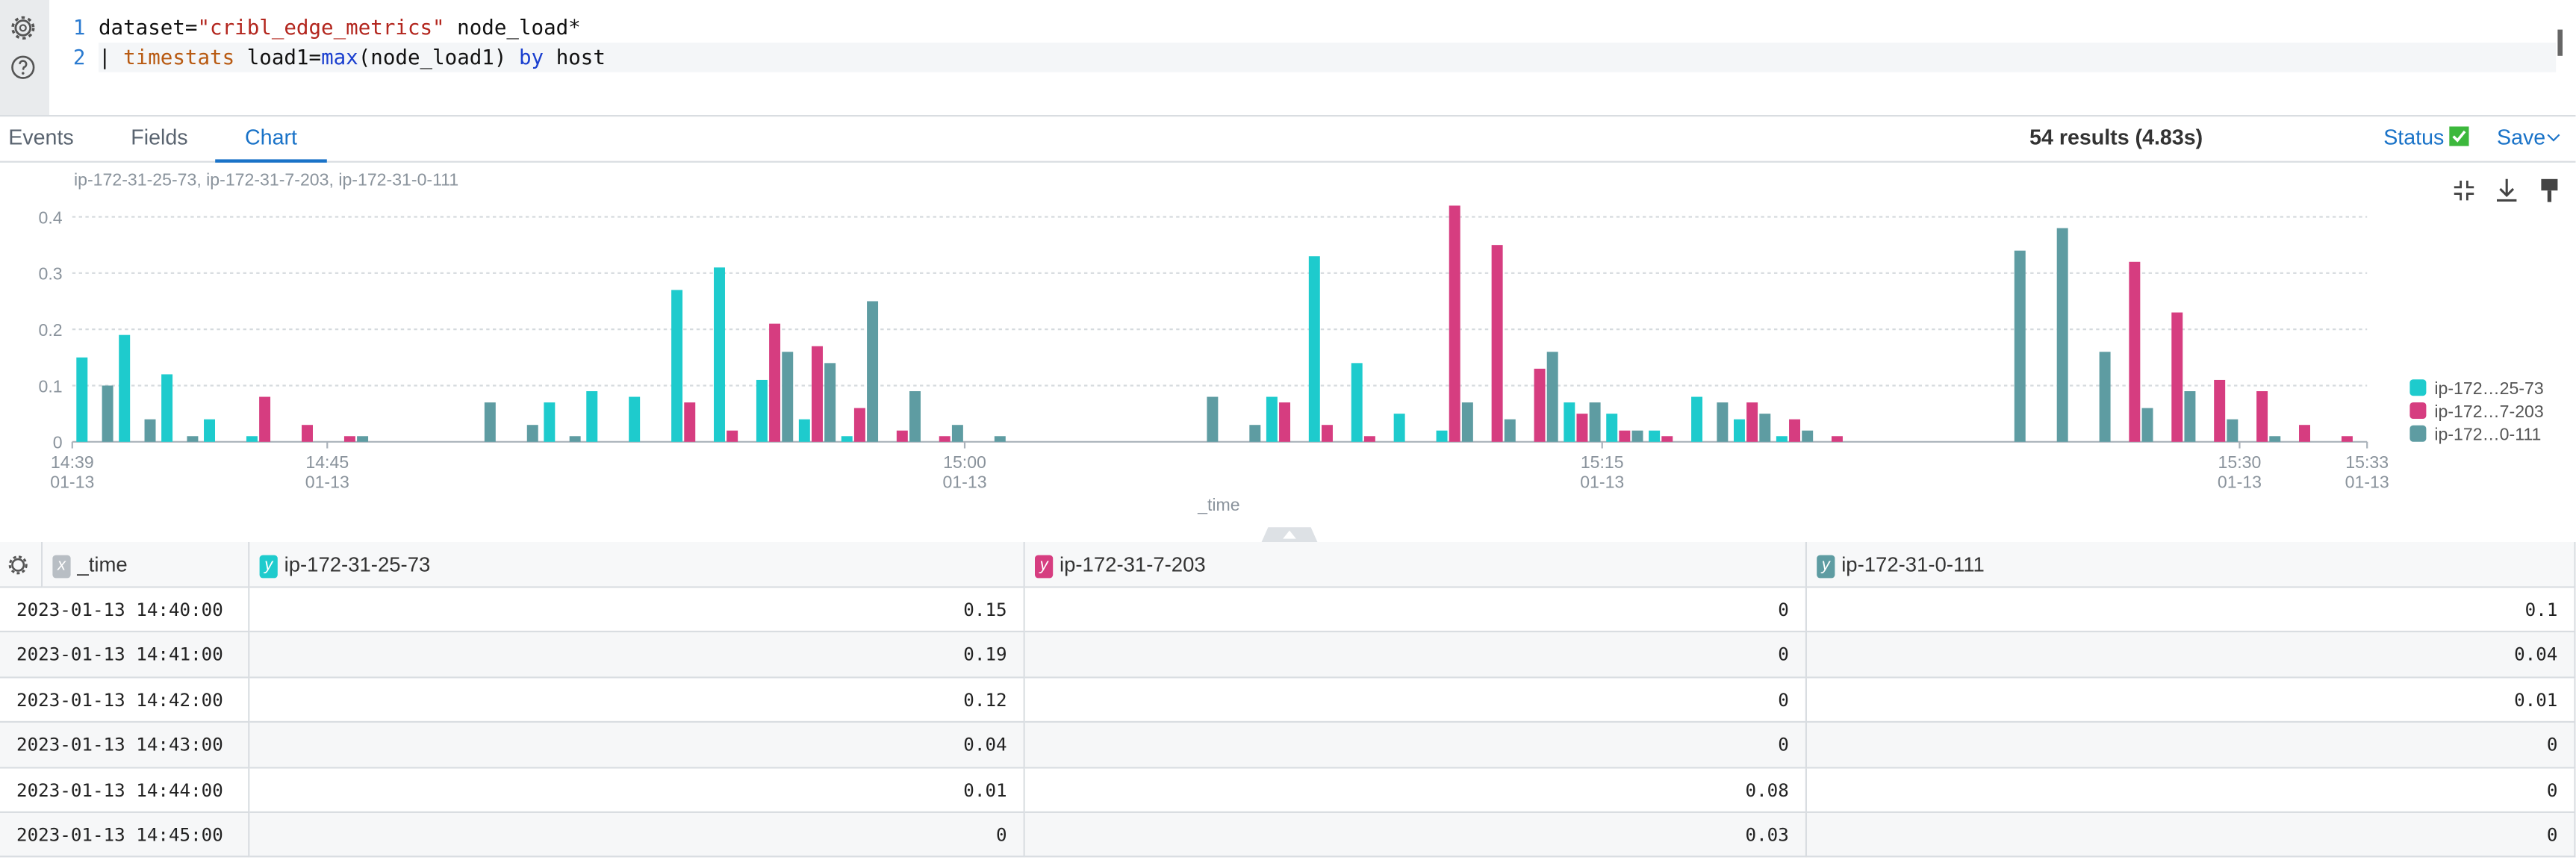 This screenshot has width=2576, height=860. Describe the element at coordinates (2426, 138) in the screenshot. I see `status-button: Status` at that location.